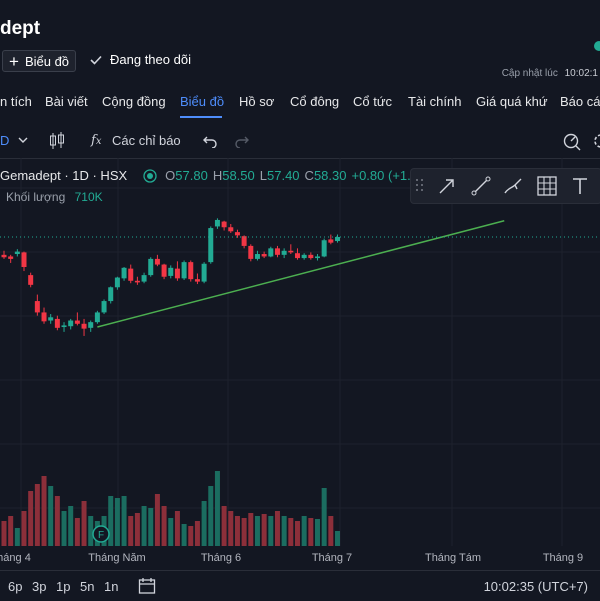 This screenshot has height=601, width=600. What do you see at coordinates (217, 175) in the screenshot?
I see `high-label: H` at bounding box center [217, 175].